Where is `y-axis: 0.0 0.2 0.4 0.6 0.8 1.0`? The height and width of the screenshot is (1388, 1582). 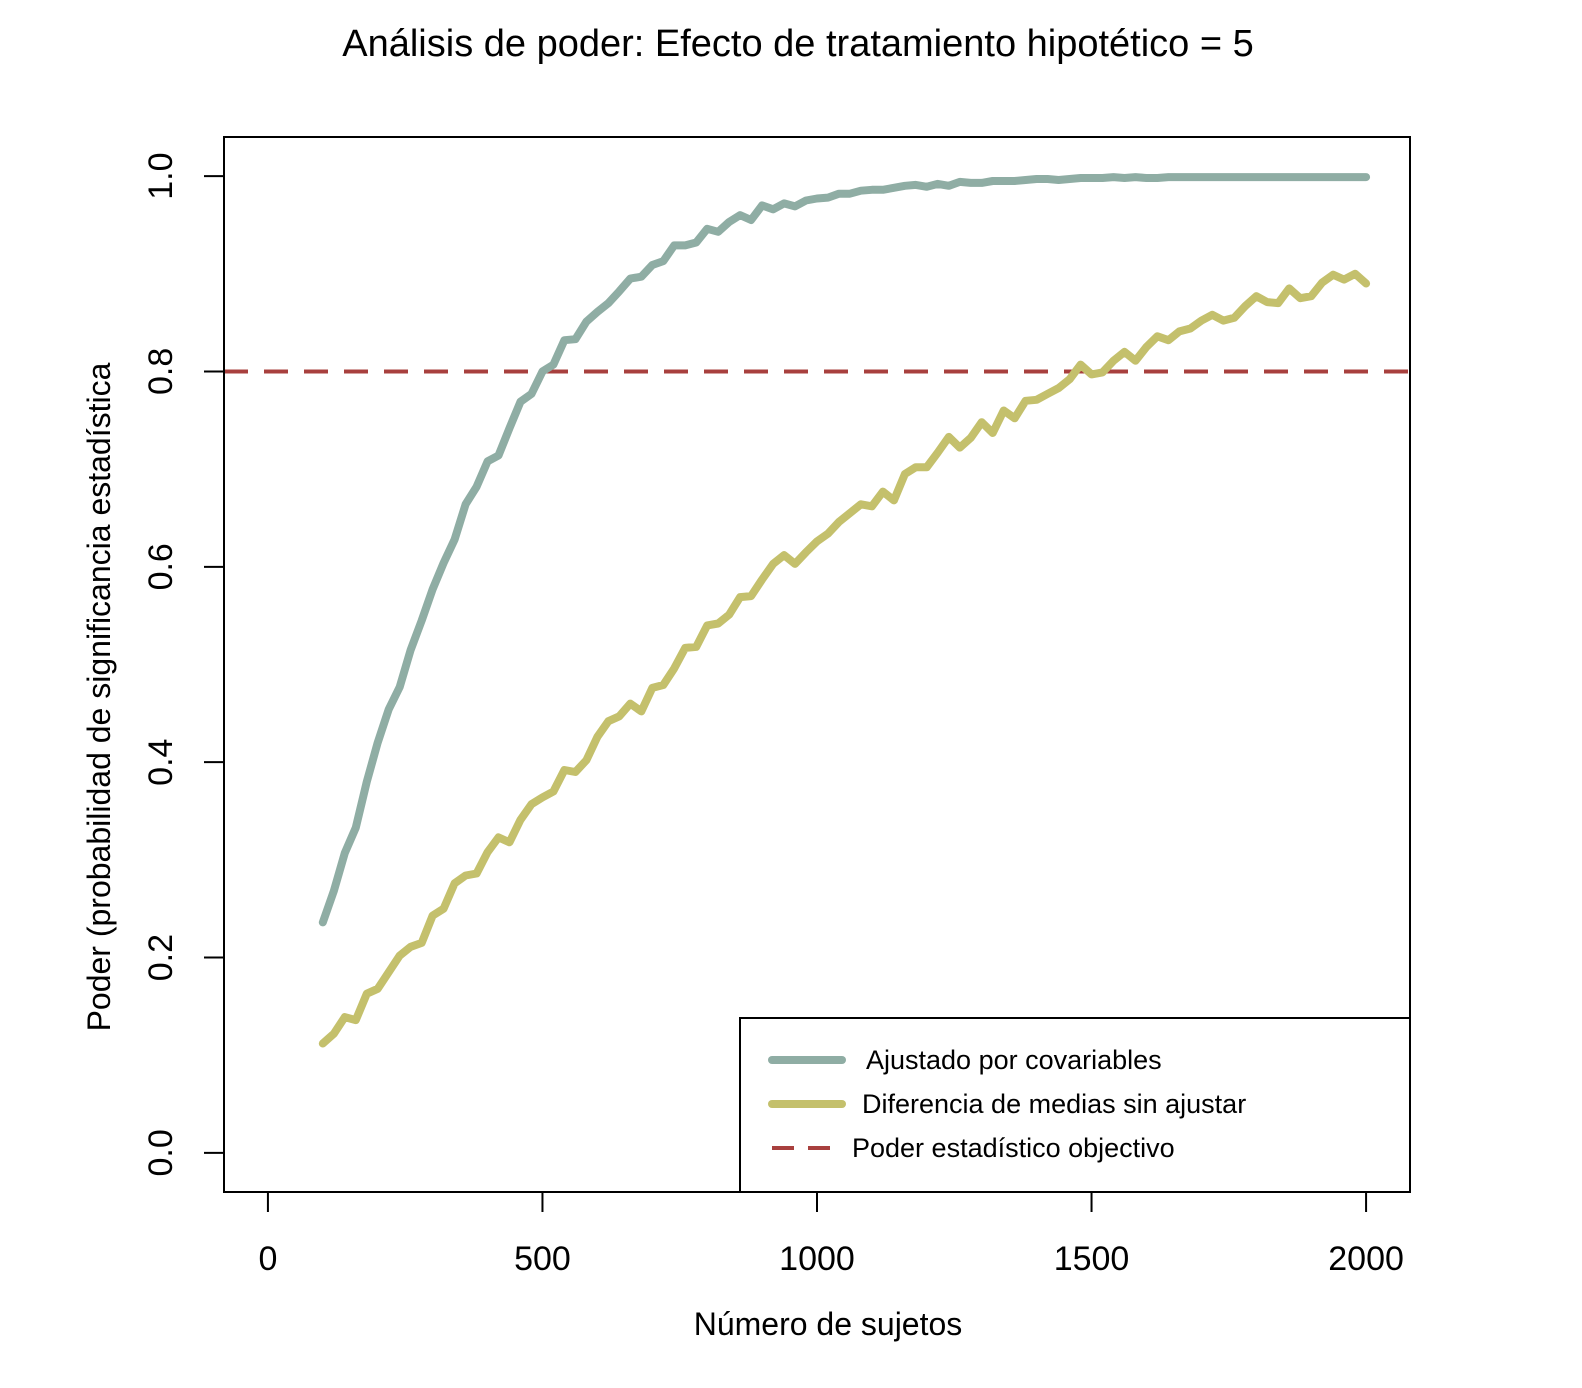
y-axis: 0.0 0.2 0.4 0.6 0.8 1.0 is located at coordinates (183, 664).